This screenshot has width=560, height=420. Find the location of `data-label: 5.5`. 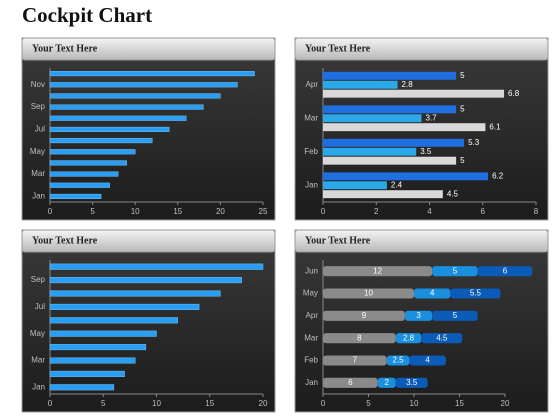

data-label: 5.5 is located at coordinates (476, 293).